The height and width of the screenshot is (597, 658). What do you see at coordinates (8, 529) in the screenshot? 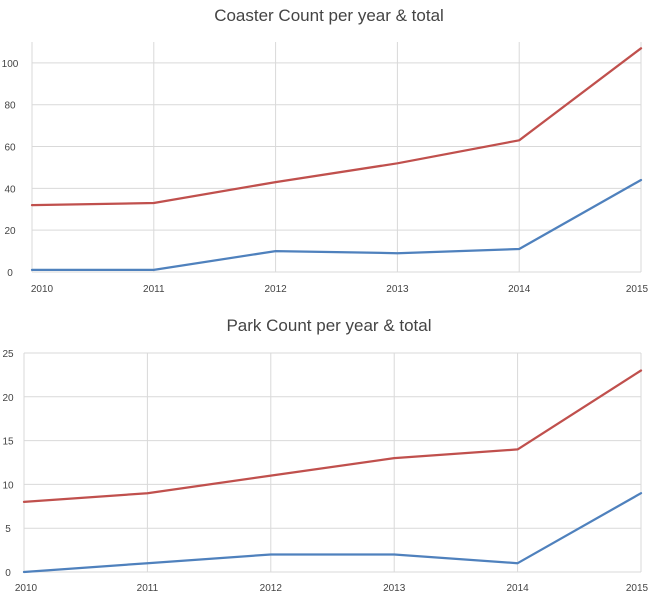
I see `y-tick-label: 5` at bounding box center [8, 529].